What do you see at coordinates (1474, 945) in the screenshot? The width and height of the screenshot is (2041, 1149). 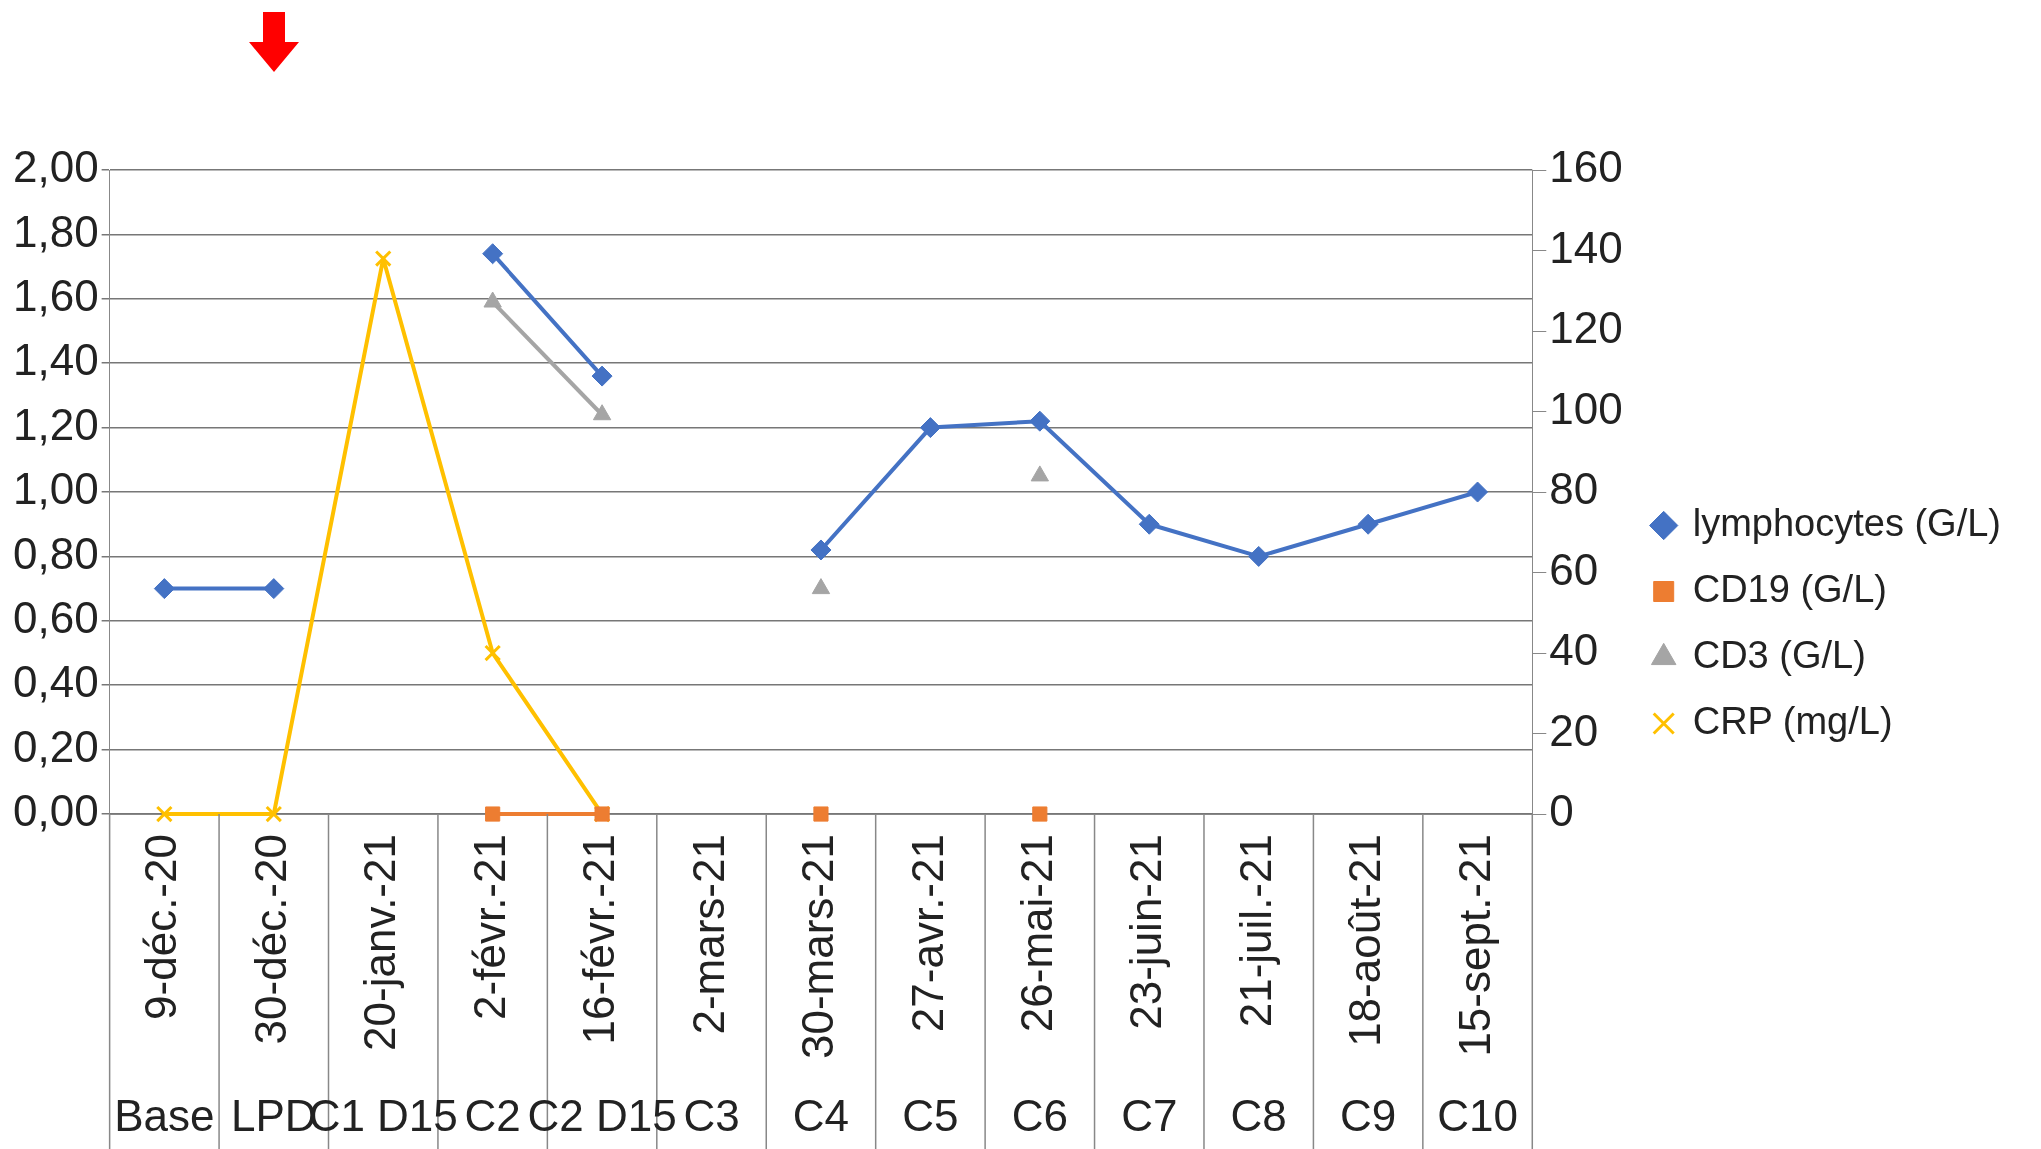 I see `x-tick-label: 15-sept.-21` at bounding box center [1474, 945].